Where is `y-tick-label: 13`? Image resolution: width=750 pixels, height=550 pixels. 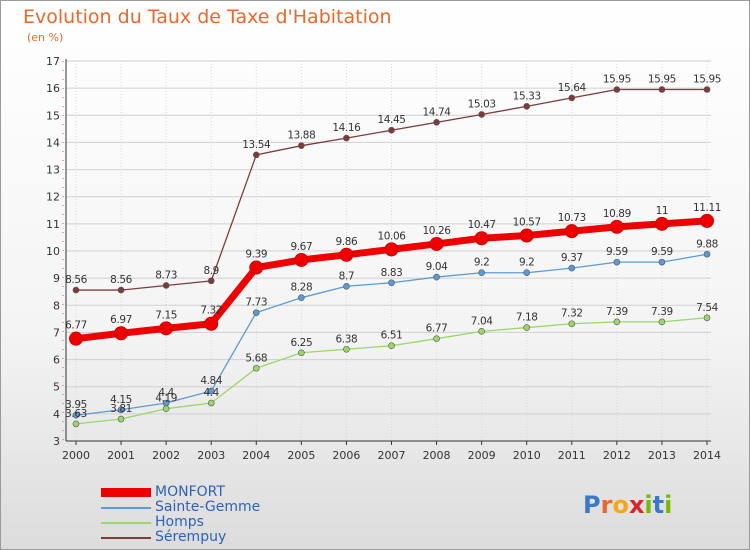 y-tick-label: 13 is located at coordinates (53, 170).